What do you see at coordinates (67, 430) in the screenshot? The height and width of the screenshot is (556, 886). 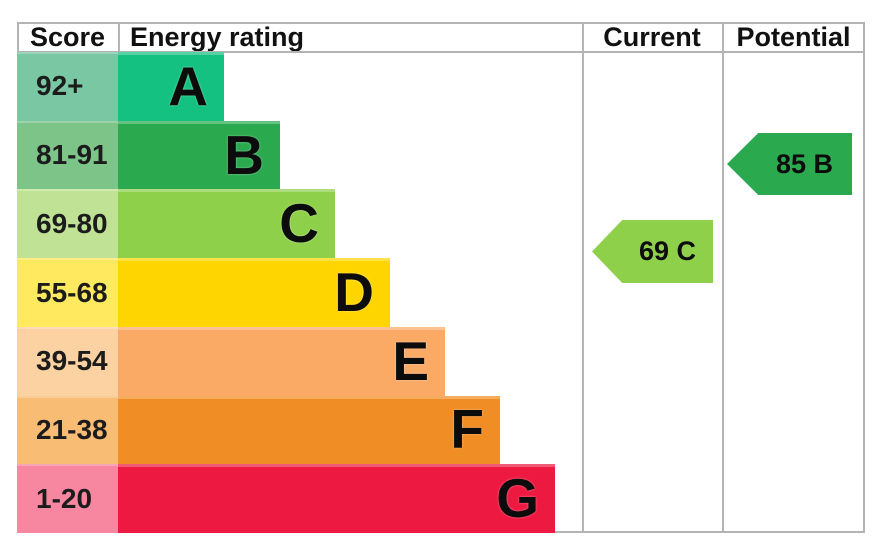 I see `score-range-f: 21-38` at bounding box center [67, 430].